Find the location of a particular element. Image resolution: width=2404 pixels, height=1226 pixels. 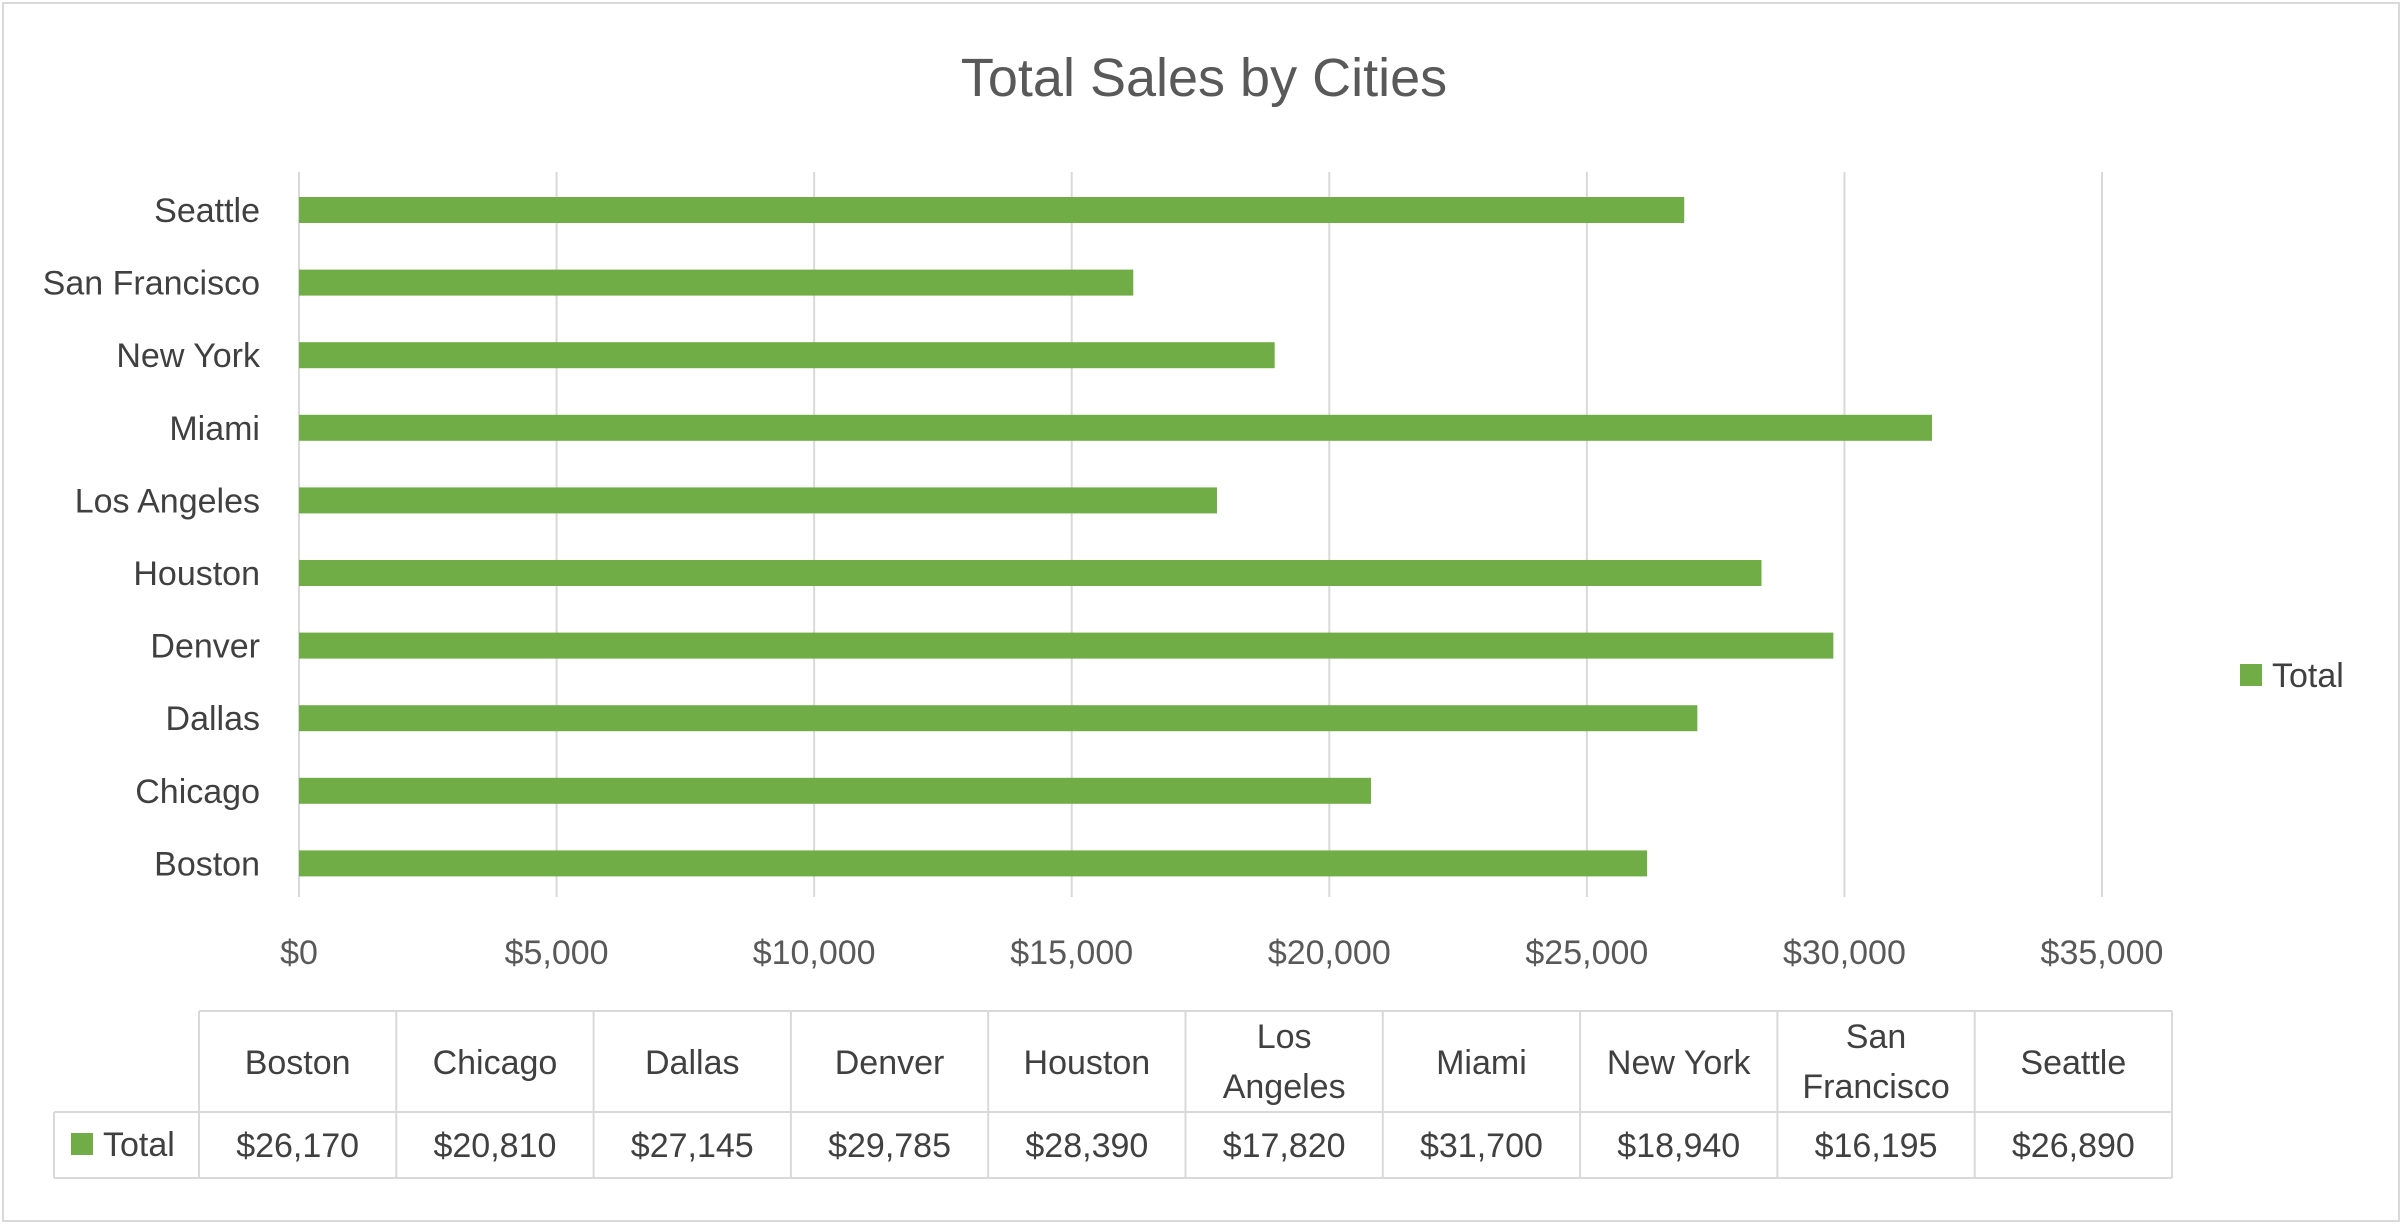

bar-san-francisco is located at coordinates (716, 282).